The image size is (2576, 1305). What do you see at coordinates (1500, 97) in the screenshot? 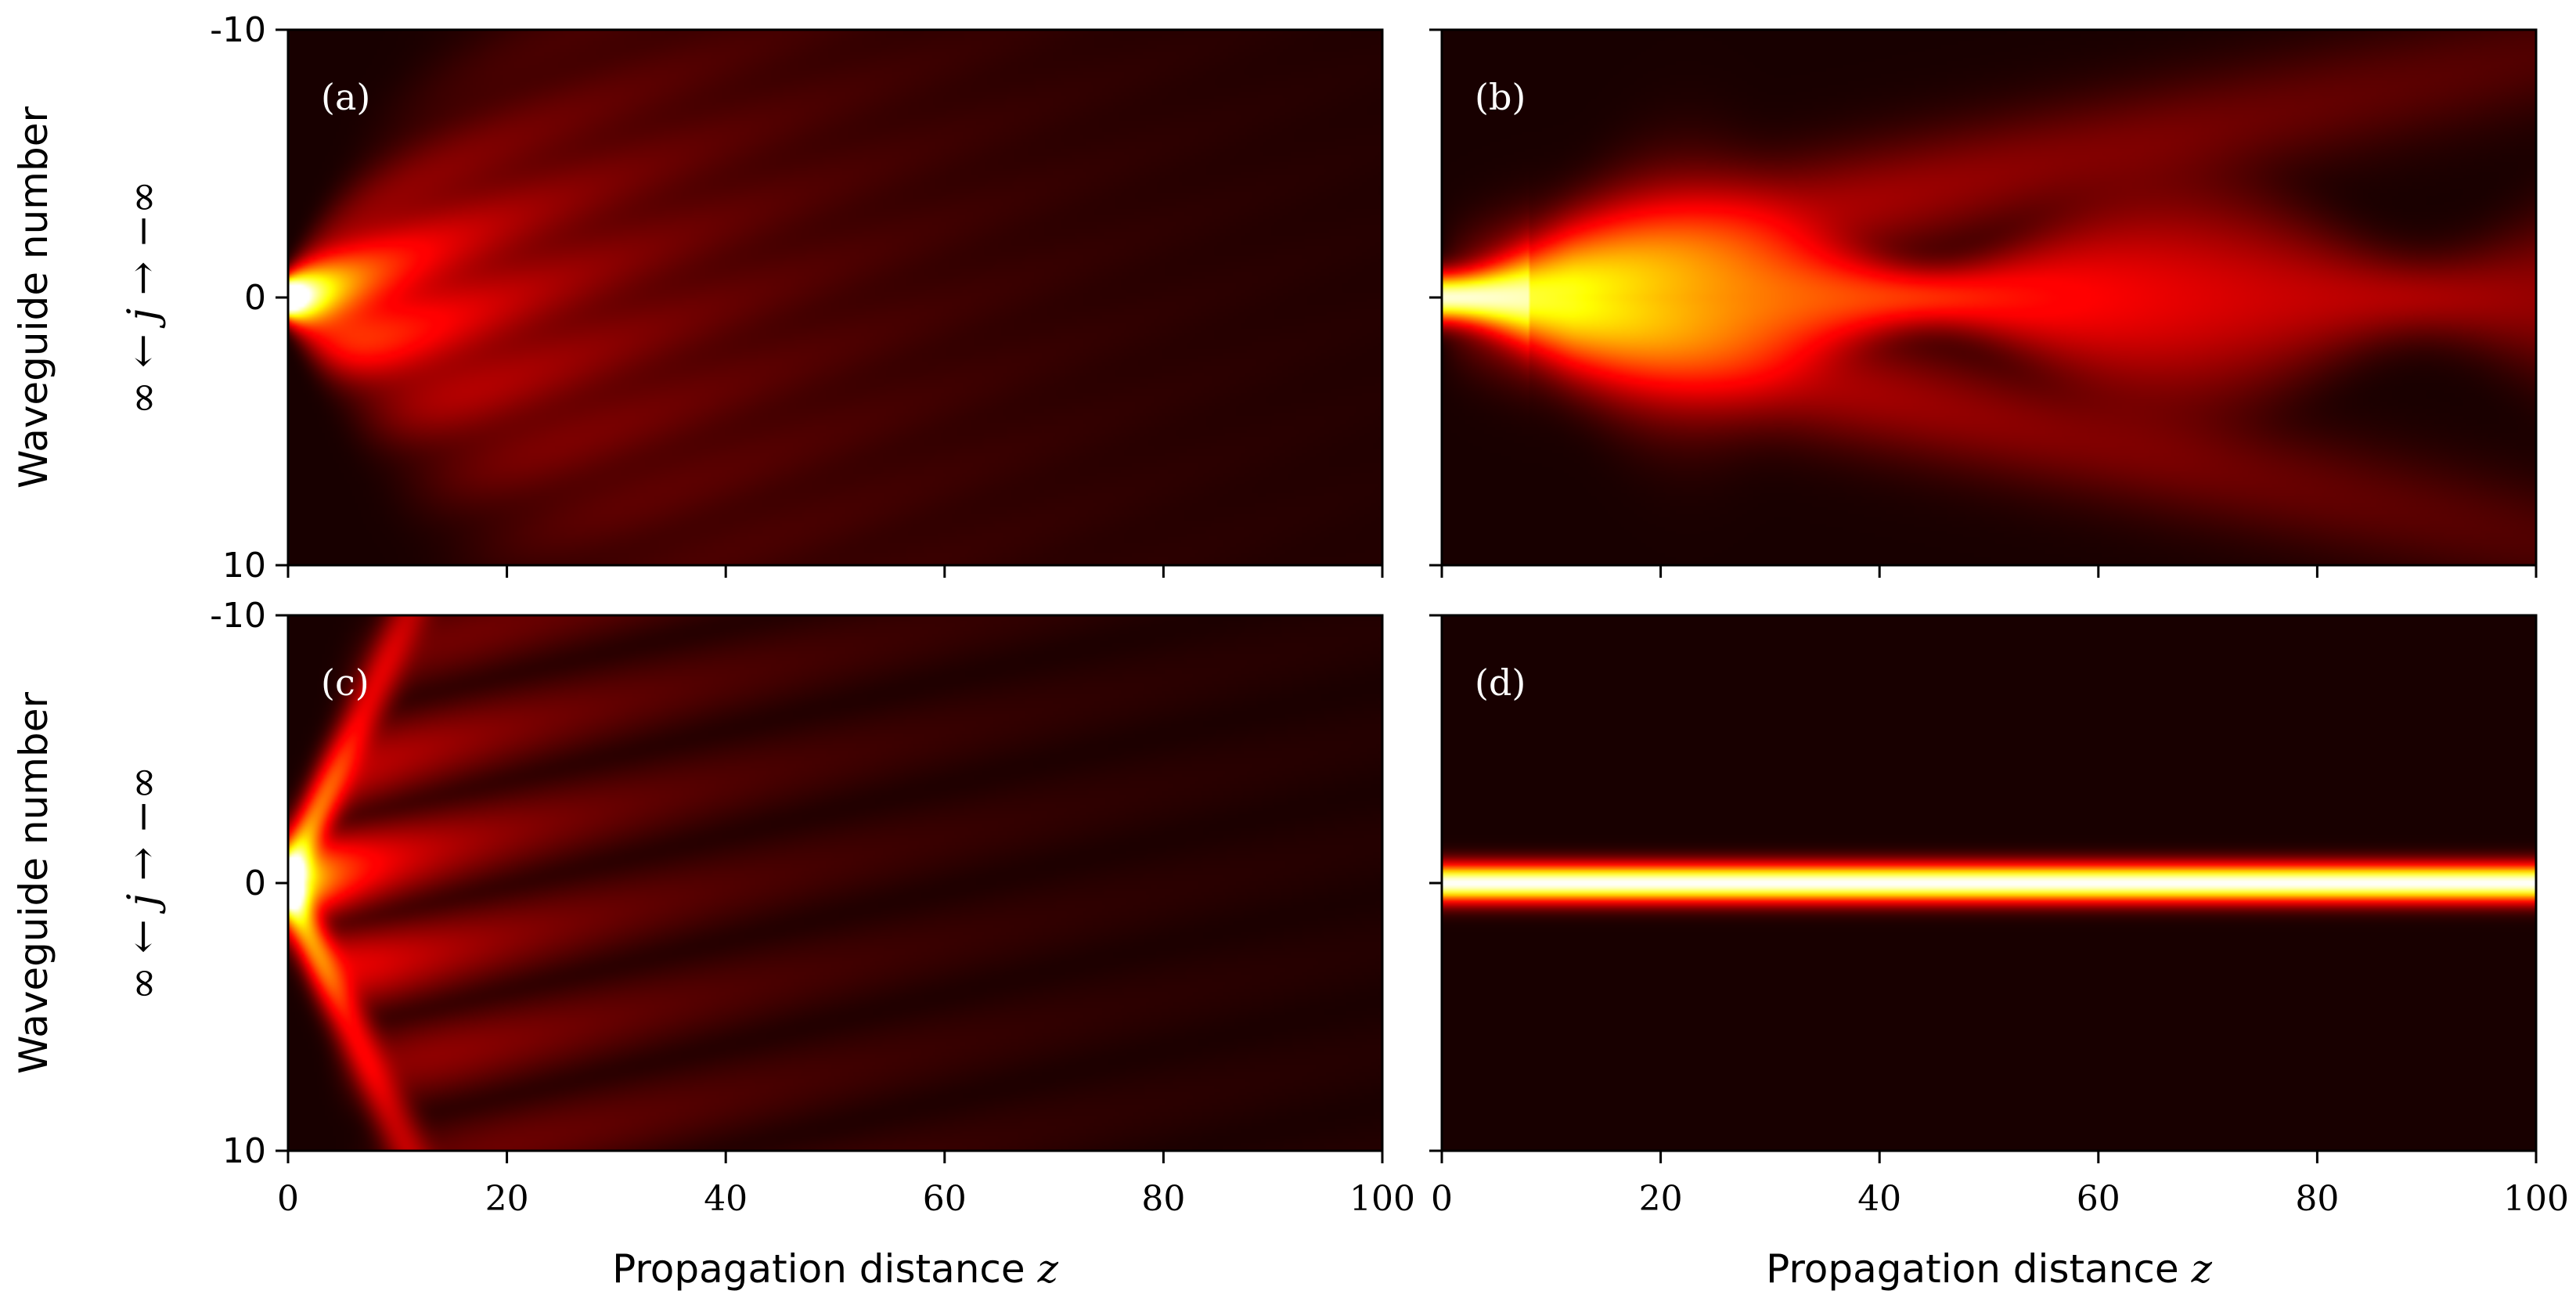
I see `panel-label: (b)` at bounding box center [1500, 97].